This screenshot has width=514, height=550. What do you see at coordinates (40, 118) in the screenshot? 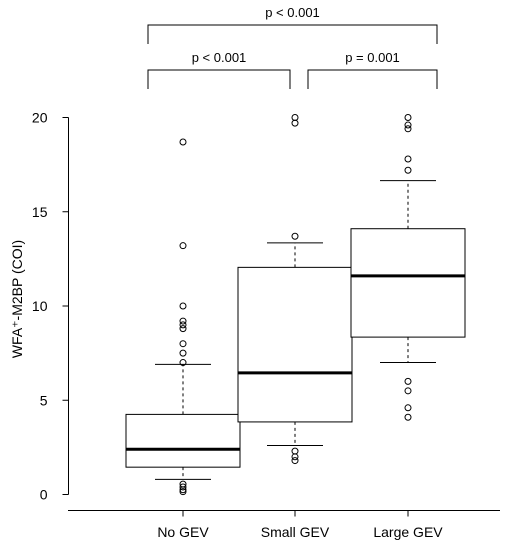
I see `y-tick-label: 20` at bounding box center [40, 118].